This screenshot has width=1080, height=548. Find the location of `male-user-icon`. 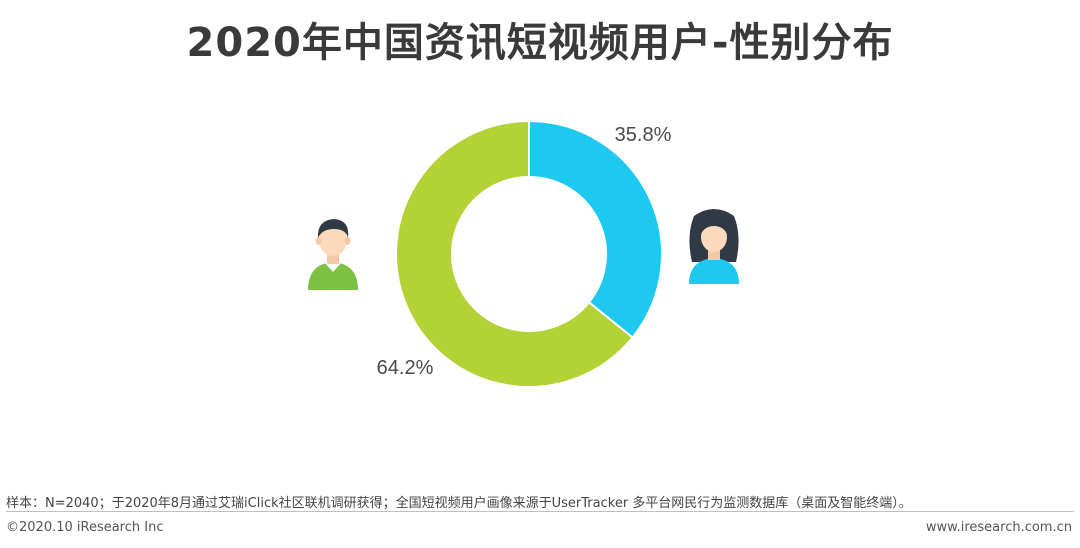

male-user-icon is located at coordinates (333, 254).